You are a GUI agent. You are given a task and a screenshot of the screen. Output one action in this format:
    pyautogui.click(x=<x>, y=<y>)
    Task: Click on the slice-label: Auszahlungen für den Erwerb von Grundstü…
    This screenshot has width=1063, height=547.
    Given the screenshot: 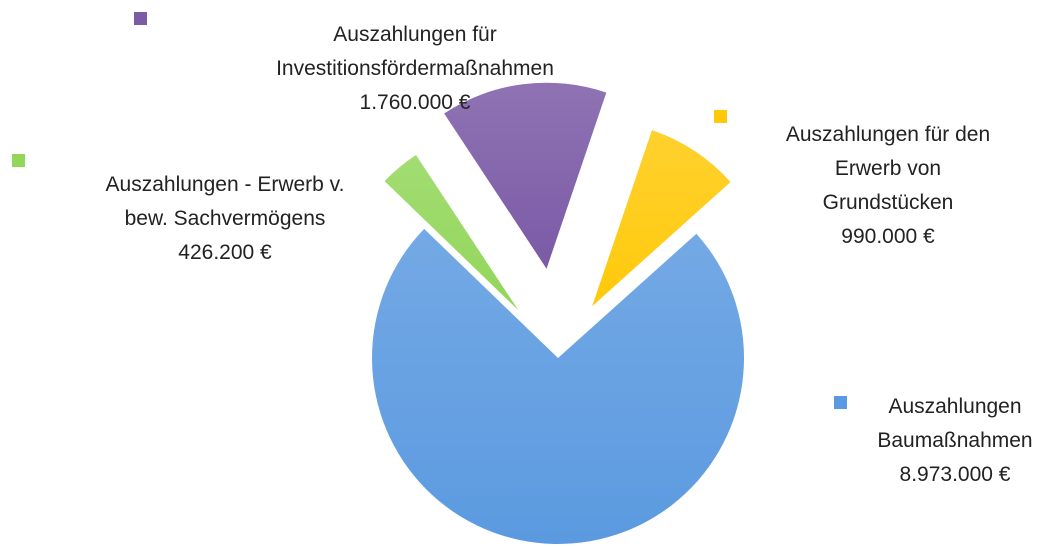 What is the action you would take?
    pyautogui.click(x=888, y=186)
    